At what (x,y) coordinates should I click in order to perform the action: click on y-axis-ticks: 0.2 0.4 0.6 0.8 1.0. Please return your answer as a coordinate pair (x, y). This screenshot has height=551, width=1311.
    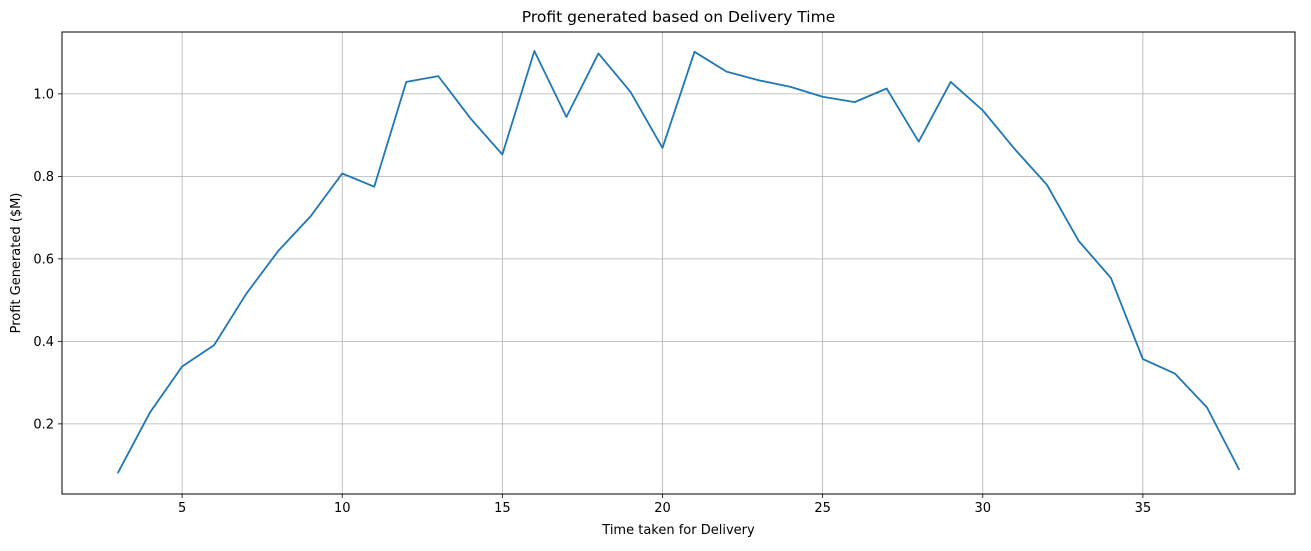
    Looking at the image, I should click on (47, 259).